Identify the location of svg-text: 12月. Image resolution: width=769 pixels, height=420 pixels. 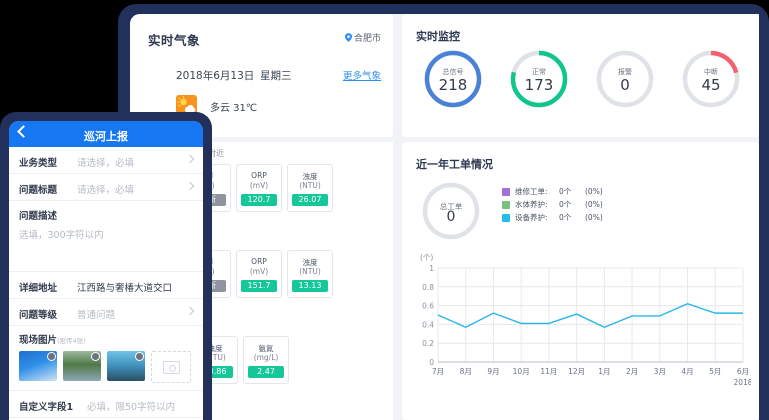
(576, 371).